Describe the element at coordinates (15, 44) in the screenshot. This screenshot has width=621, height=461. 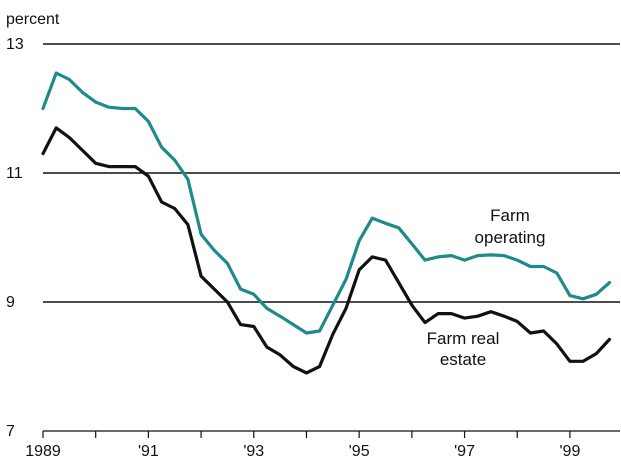
I see `y-tick-label: 13` at that location.